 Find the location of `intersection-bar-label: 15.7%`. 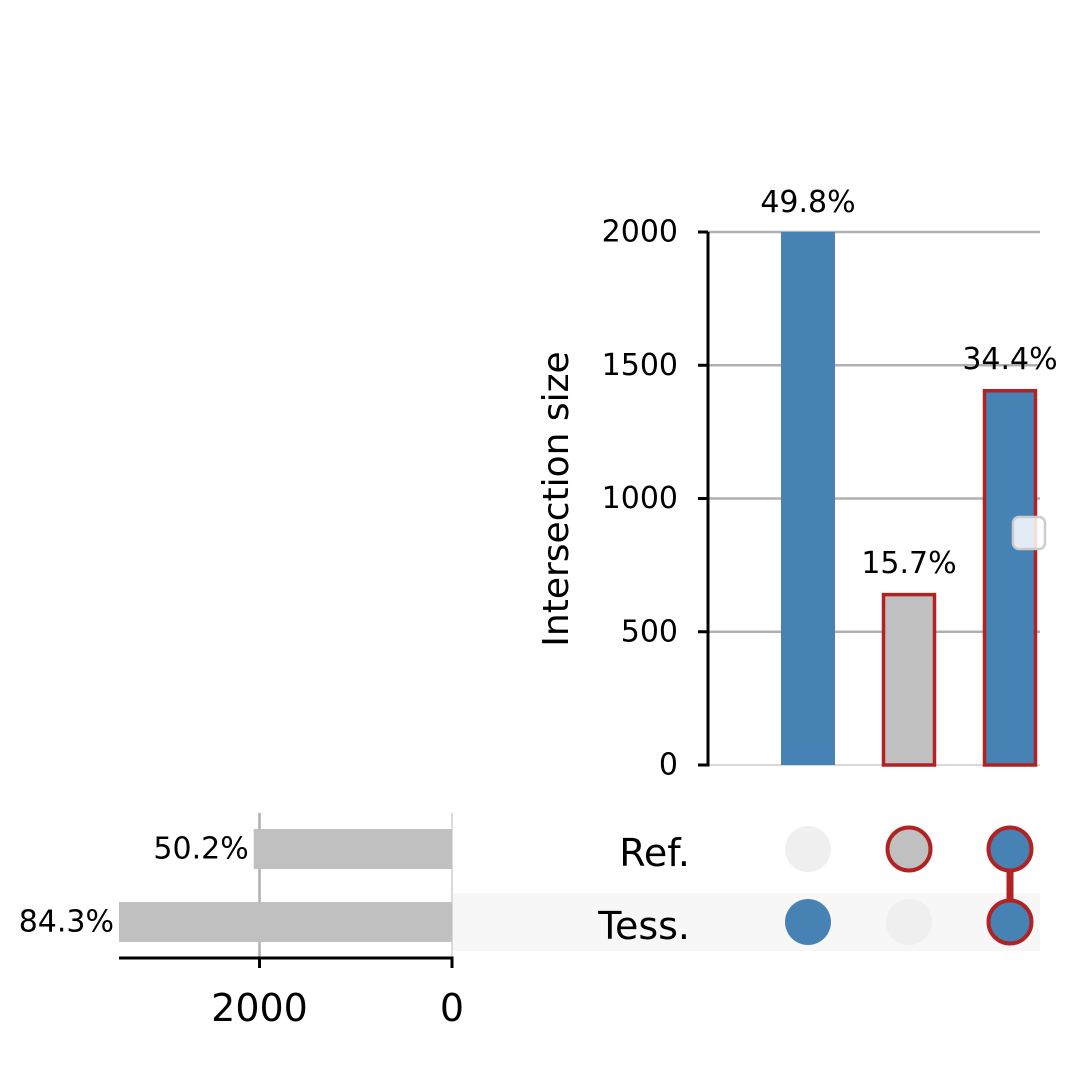

intersection-bar-label: 15.7% is located at coordinates (908, 563).